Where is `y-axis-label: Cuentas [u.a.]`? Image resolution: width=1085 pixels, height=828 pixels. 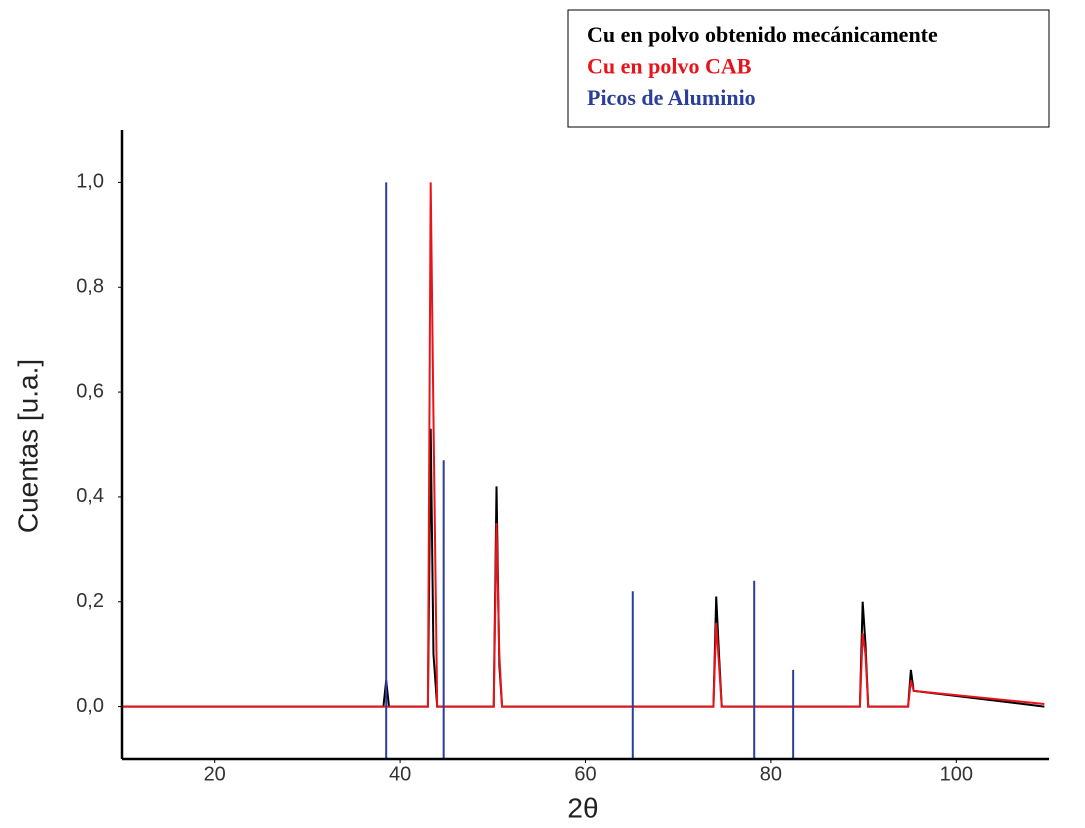
y-axis-label: Cuentas [u.a.] is located at coordinates (27, 446).